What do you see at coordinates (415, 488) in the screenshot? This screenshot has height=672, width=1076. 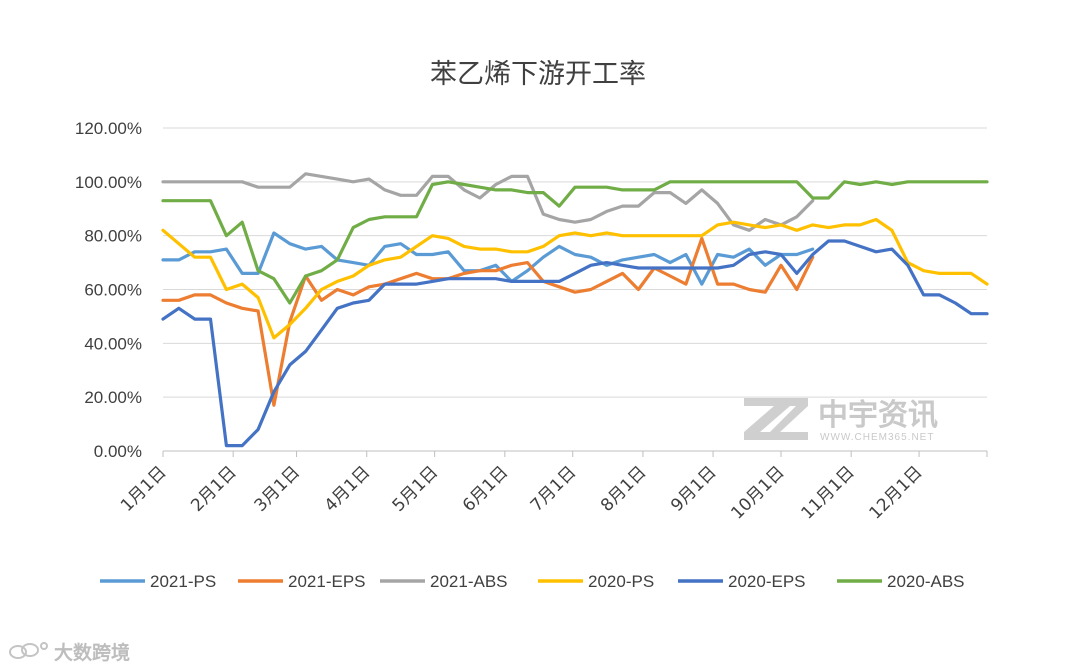 I see `x-tick-label: 5月1日` at bounding box center [415, 488].